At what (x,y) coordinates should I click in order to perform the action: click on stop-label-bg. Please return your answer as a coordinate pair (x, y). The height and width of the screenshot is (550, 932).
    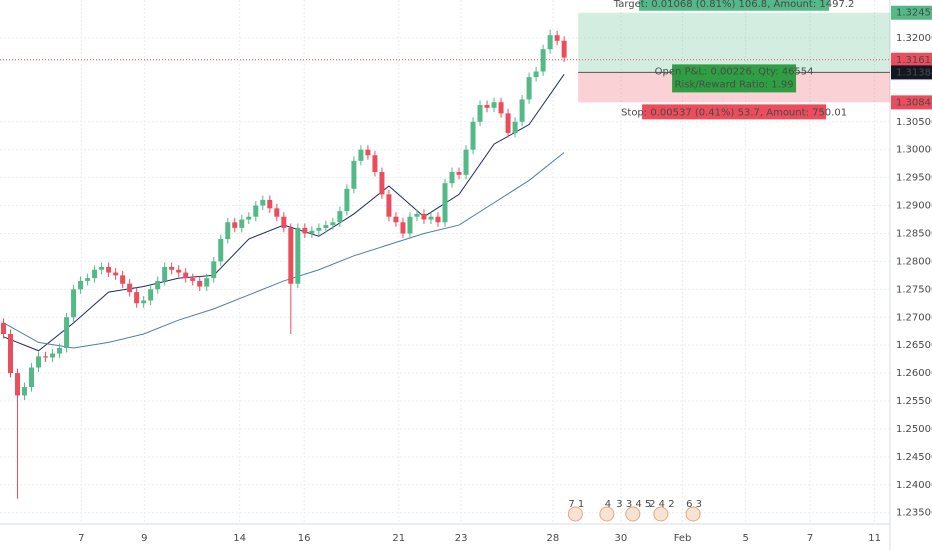
    Looking at the image, I should click on (734, 112).